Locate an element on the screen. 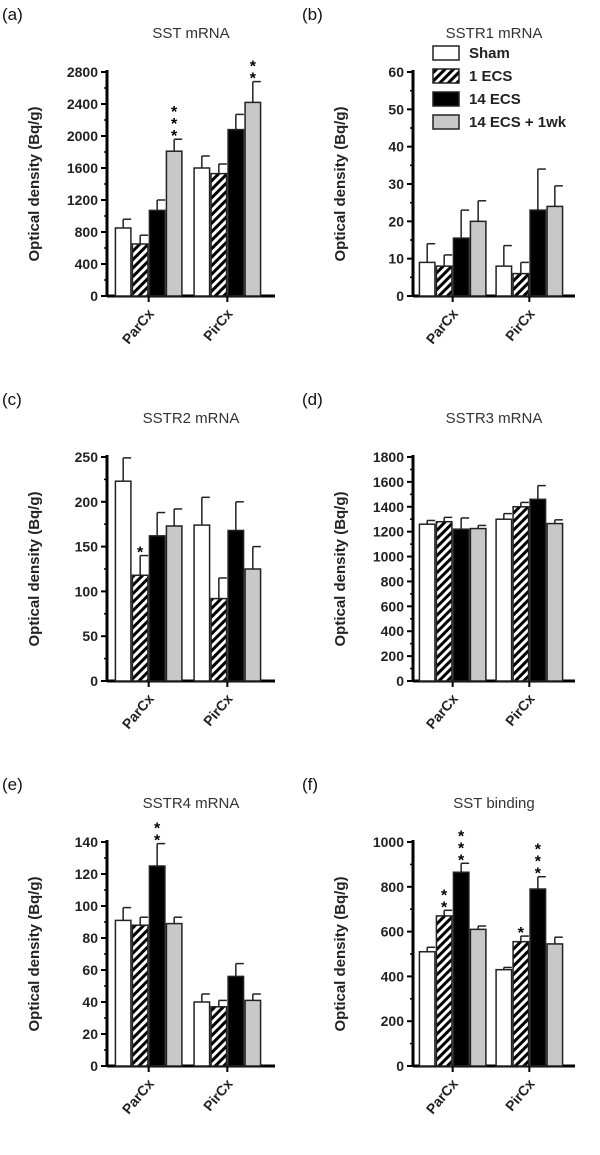 This screenshot has width=600, height=1155. y-tick-label: 1200 is located at coordinates (388, 532).